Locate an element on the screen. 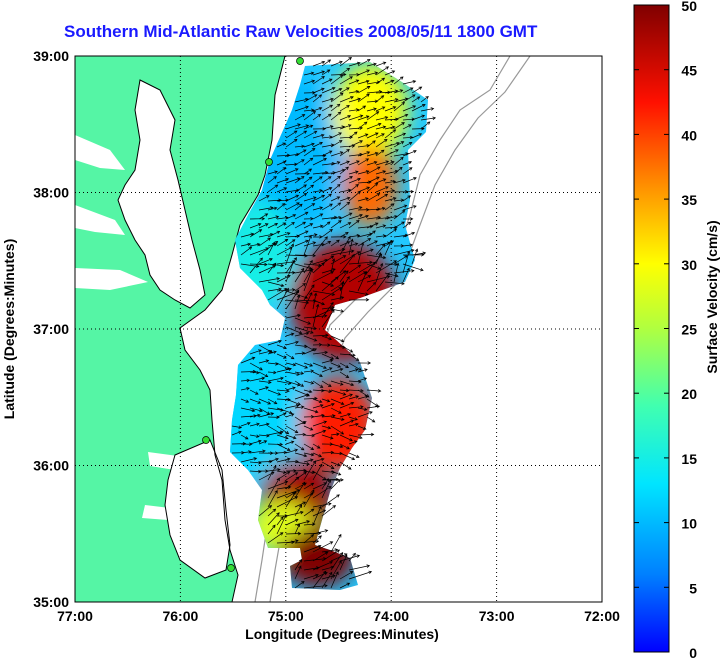 The image size is (724, 659). y-tick-label: 37:00 is located at coordinates (51, 329).